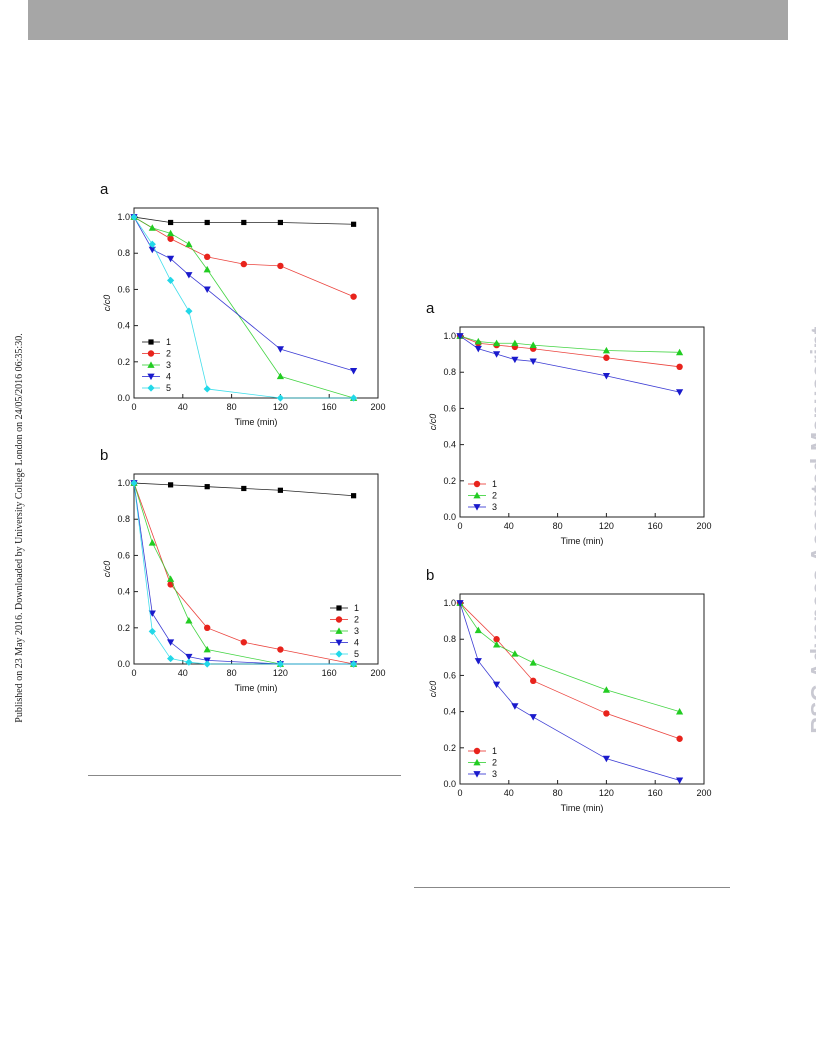  What do you see at coordinates (356, 654) in the screenshot?
I see `legend-label: 5` at bounding box center [356, 654].